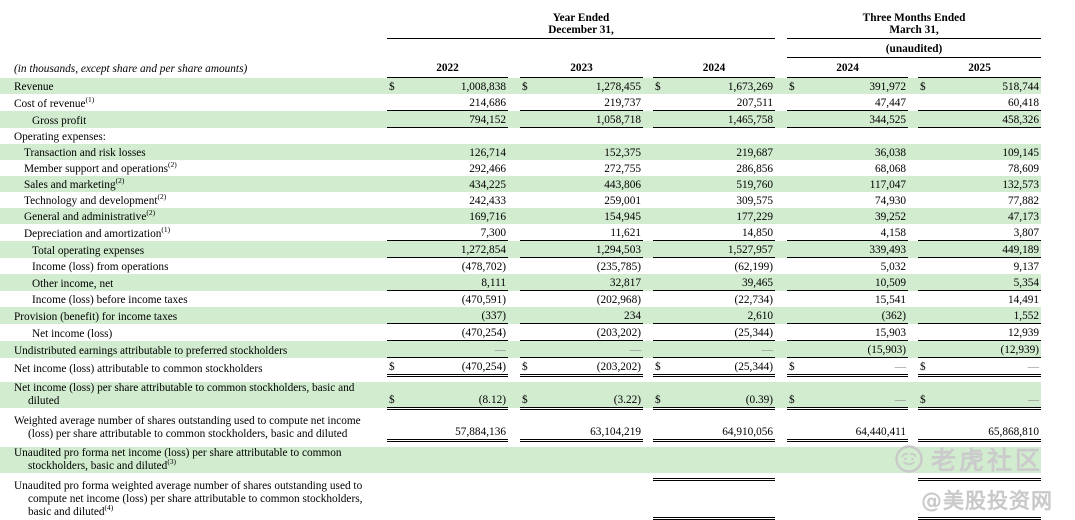 This screenshot has width=1075, height=520. I want to click on value-cell: (3.22), so click(591, 396).